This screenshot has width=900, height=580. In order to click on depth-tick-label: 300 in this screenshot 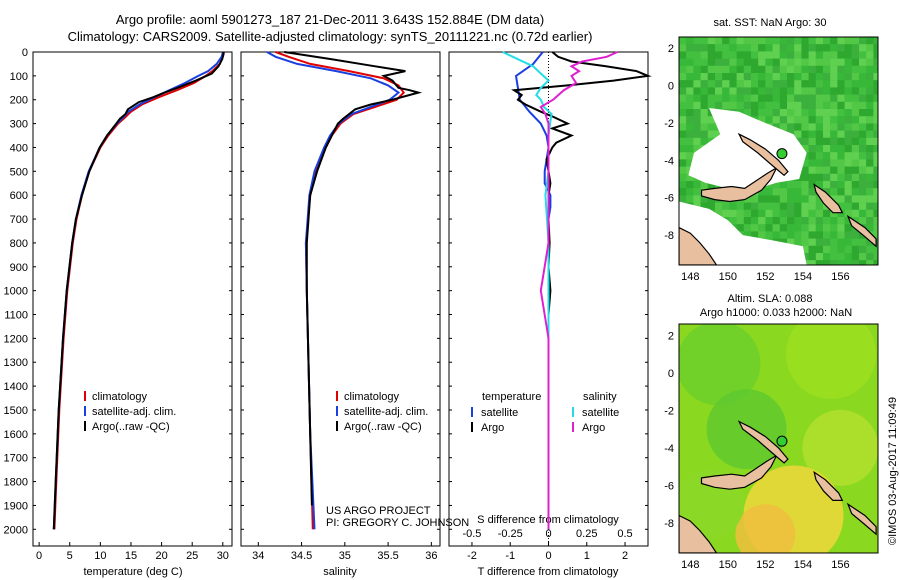, I will do `click(19, 125)`.